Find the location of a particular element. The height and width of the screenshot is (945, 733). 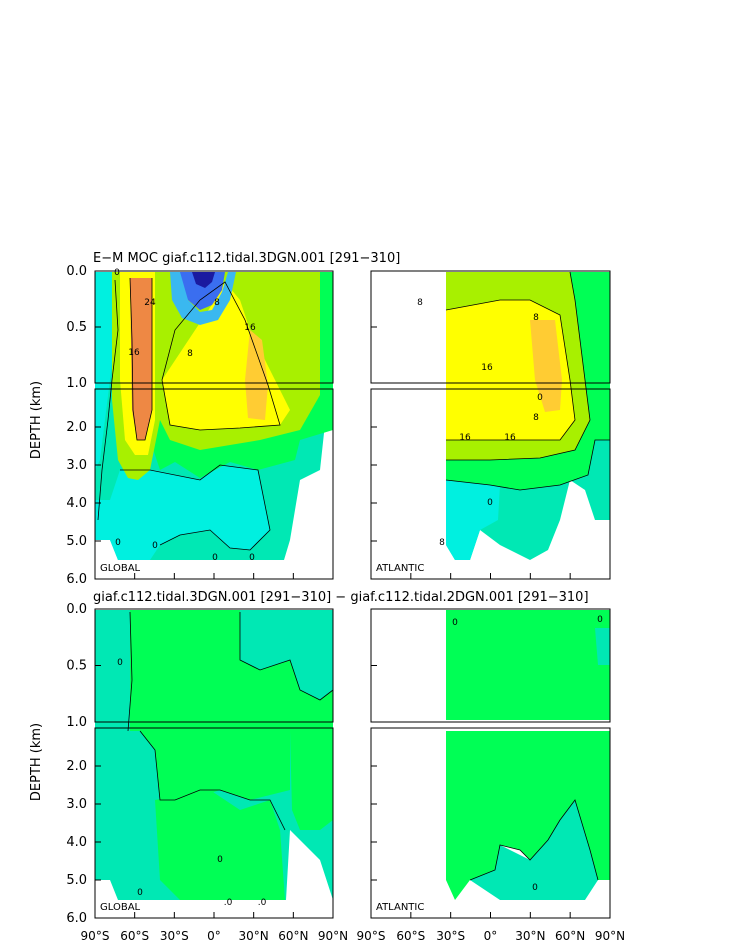

bottom-atlantic-fill-teal-lower is located at coordinates (534, 850).